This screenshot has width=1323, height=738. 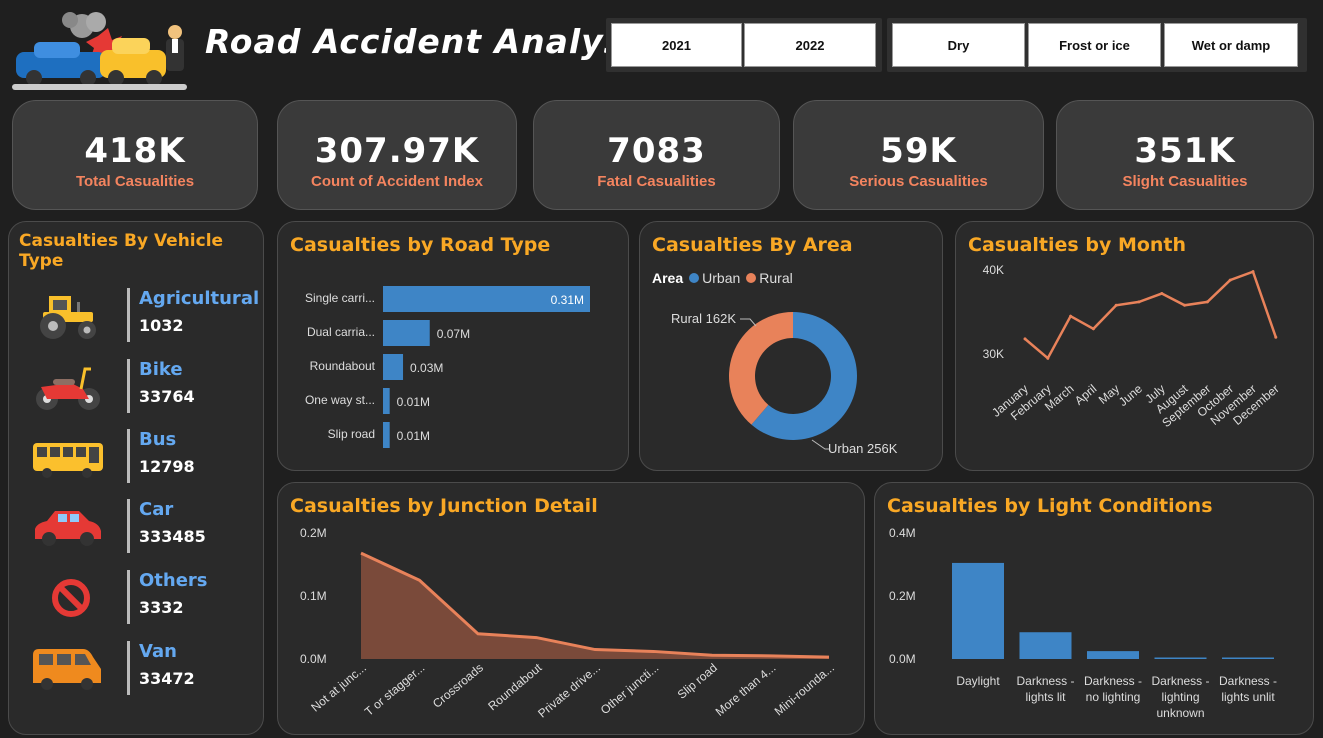 I want to click on month-line, so click(x=1150, y=315).